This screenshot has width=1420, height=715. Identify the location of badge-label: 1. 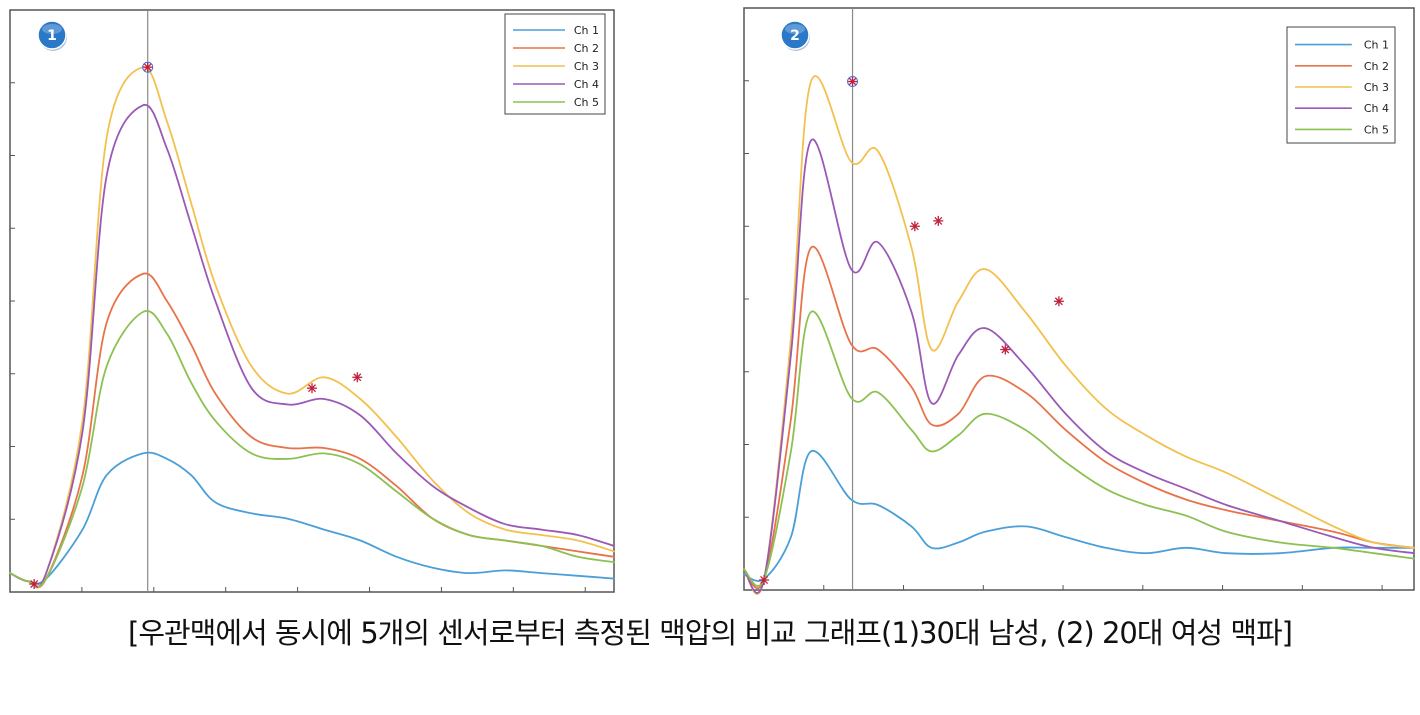
(52, 36).